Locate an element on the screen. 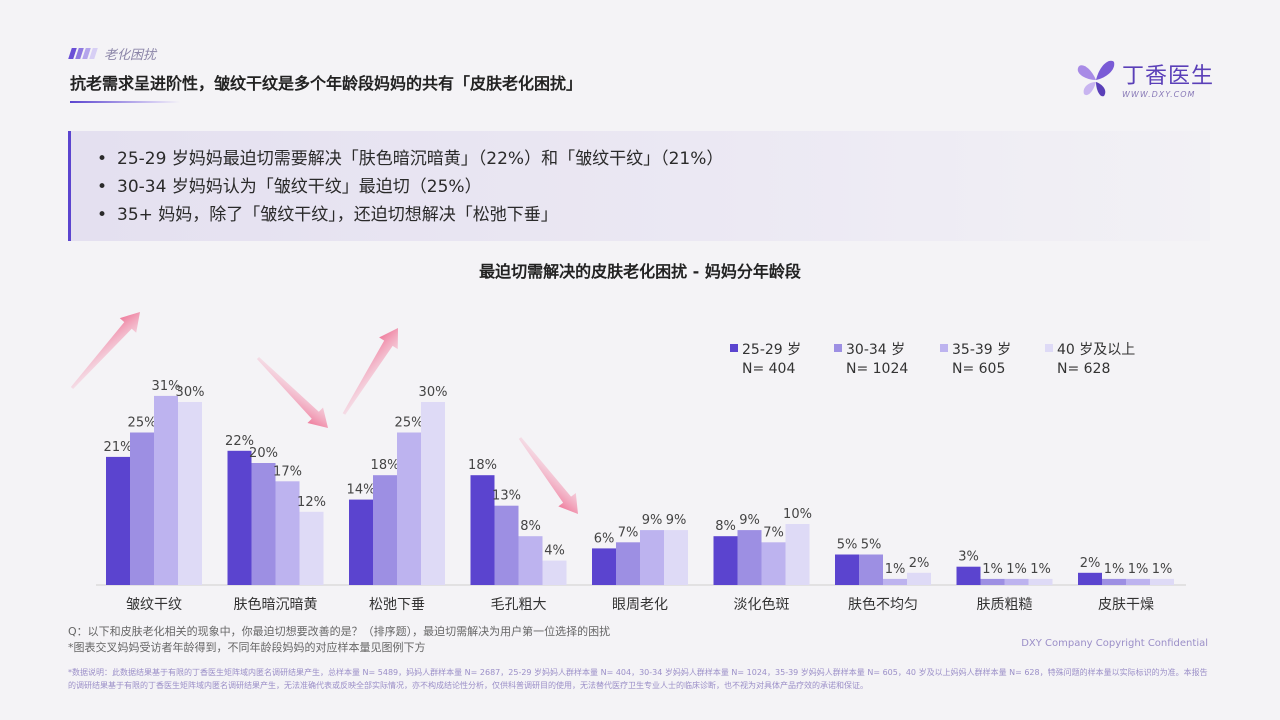  bar-value-label: 12% is located at coordinates (311, 502).